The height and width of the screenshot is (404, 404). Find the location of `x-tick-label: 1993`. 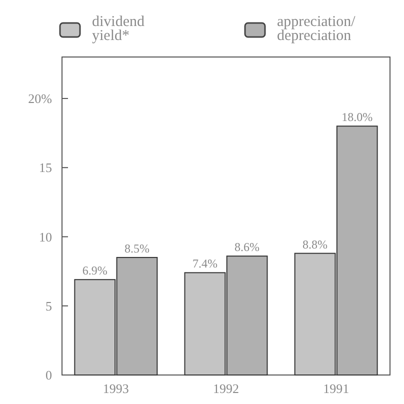

x-tick-label: 1993 is located at coordinates (115, 388).